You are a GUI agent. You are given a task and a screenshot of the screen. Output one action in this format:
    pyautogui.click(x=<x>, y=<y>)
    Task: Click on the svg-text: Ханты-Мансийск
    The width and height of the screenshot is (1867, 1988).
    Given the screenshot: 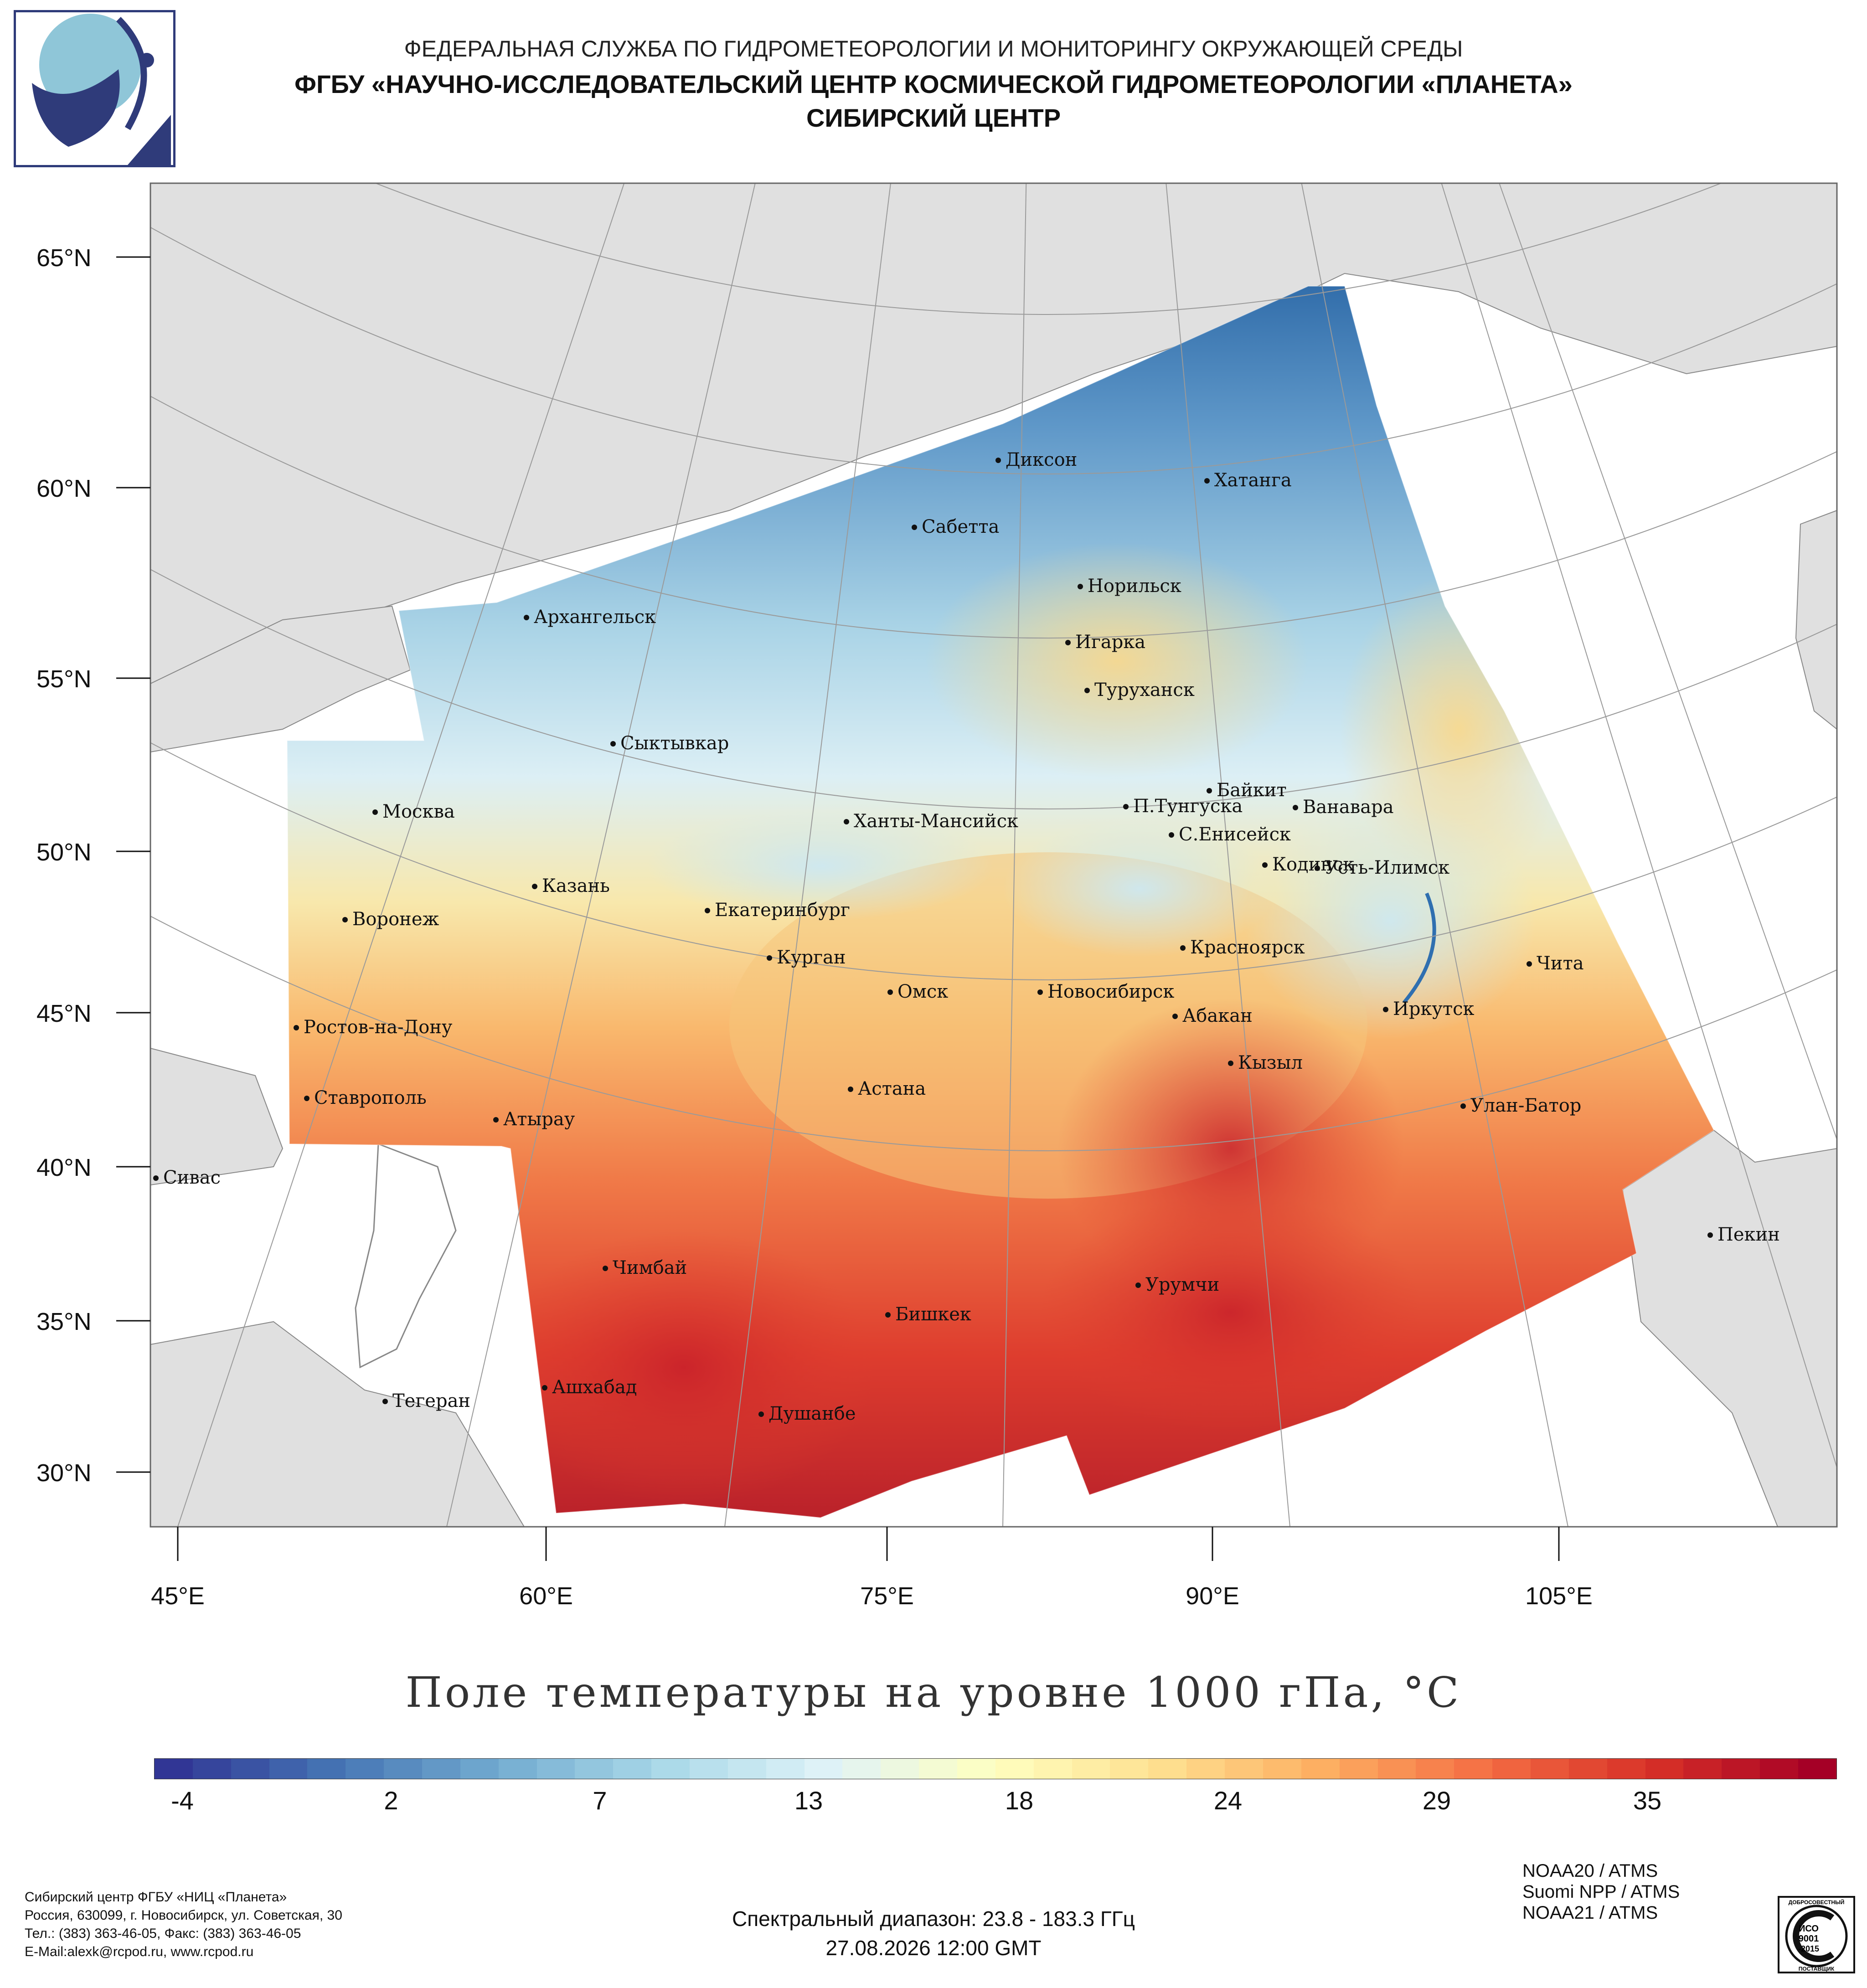 What is the action you would take?
    pyautogui.click(x=936, y=822)
    